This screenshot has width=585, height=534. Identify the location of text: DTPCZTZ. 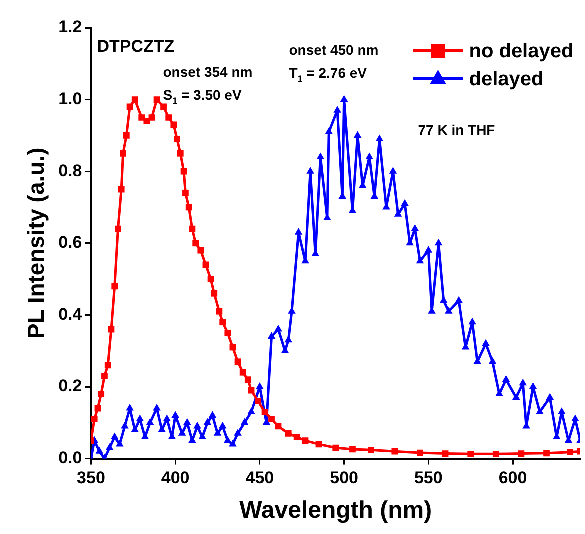
(136, 46).